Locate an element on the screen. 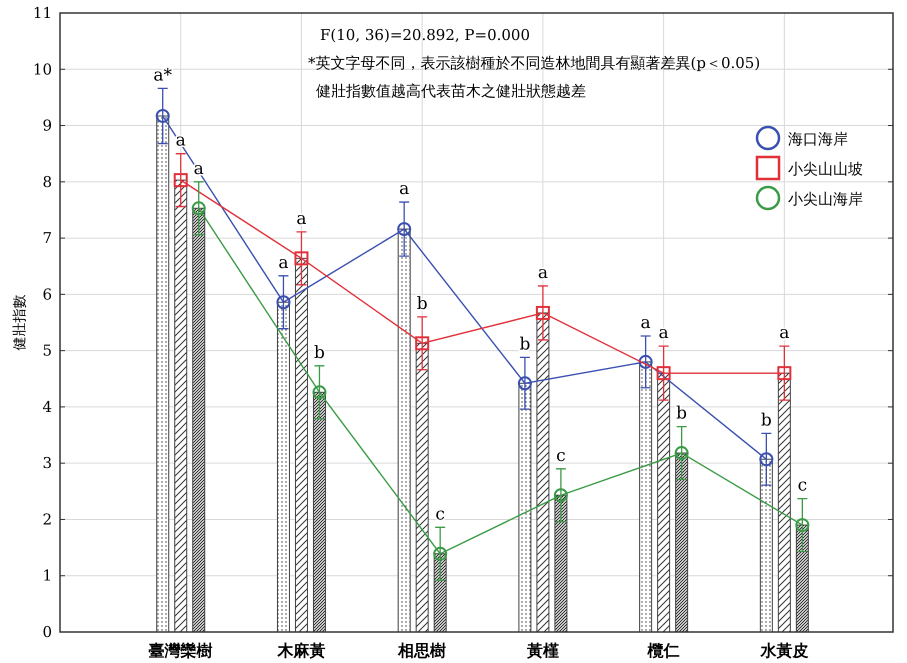 This screenshot has height=663, width=907. y-tick-label: 0 is located at coordinates (47, 632).